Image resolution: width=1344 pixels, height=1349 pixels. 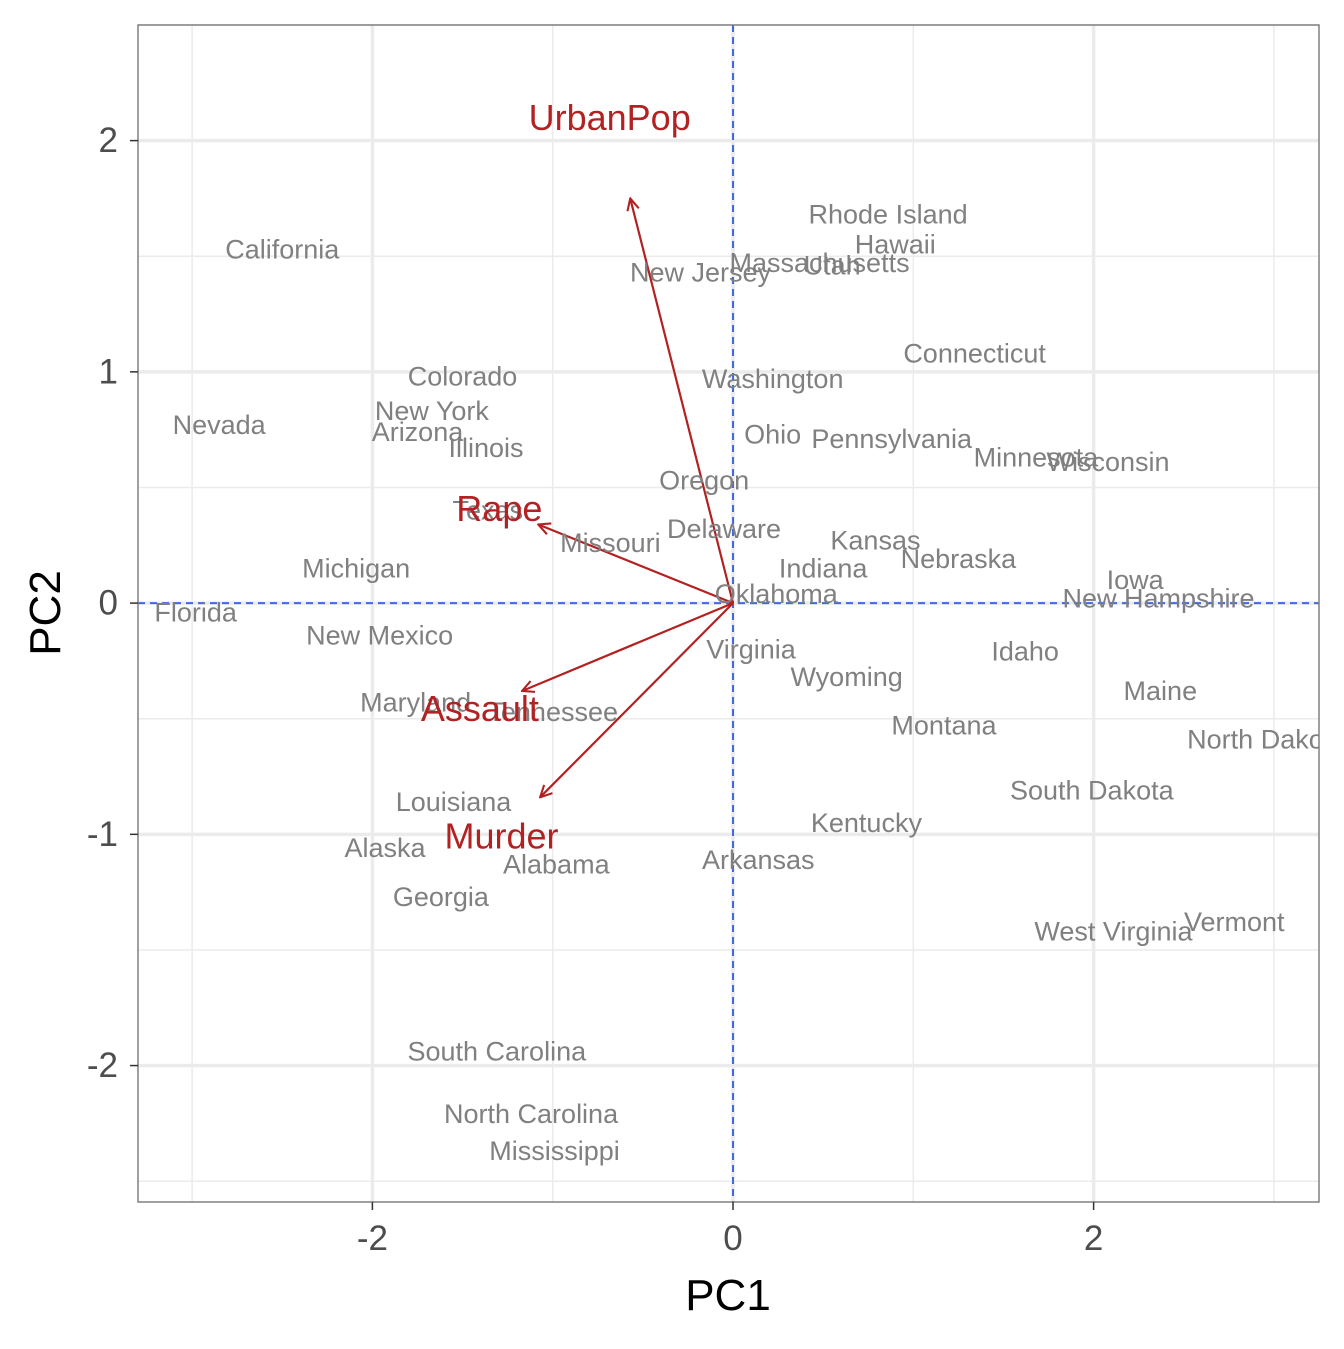 I want to click on loading-labels: Murder Assault UrbanPop Rape, so click(x=556, y=477).